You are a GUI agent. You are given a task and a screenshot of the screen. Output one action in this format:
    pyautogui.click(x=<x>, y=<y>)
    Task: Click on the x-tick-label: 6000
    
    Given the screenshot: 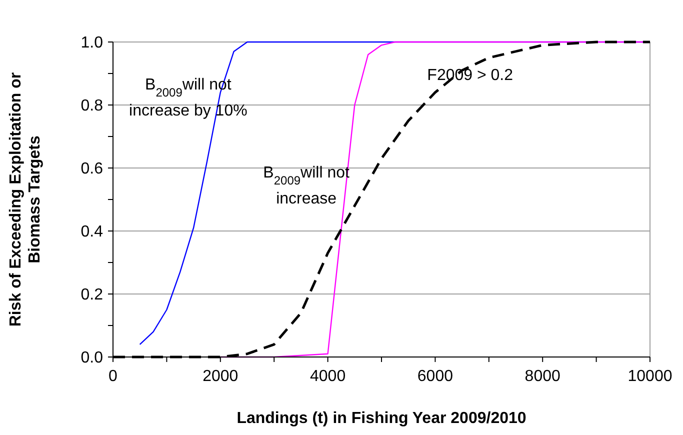 What is the action you would take?
    pyautogui.click(x=435, y=376)
    